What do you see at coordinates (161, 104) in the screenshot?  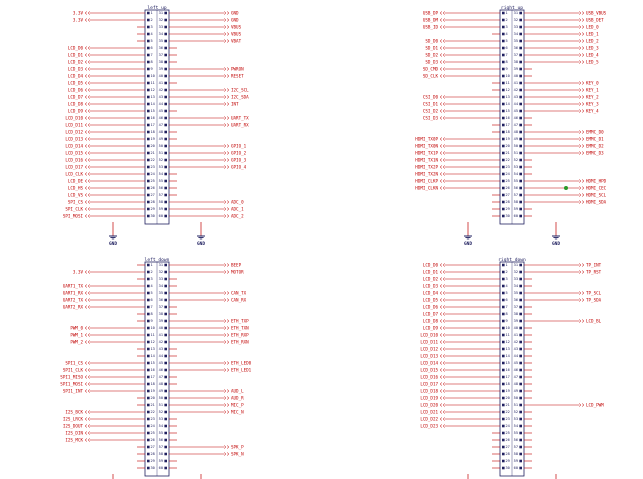 I see `pin-number: 44` at bounding box center [161, 104].